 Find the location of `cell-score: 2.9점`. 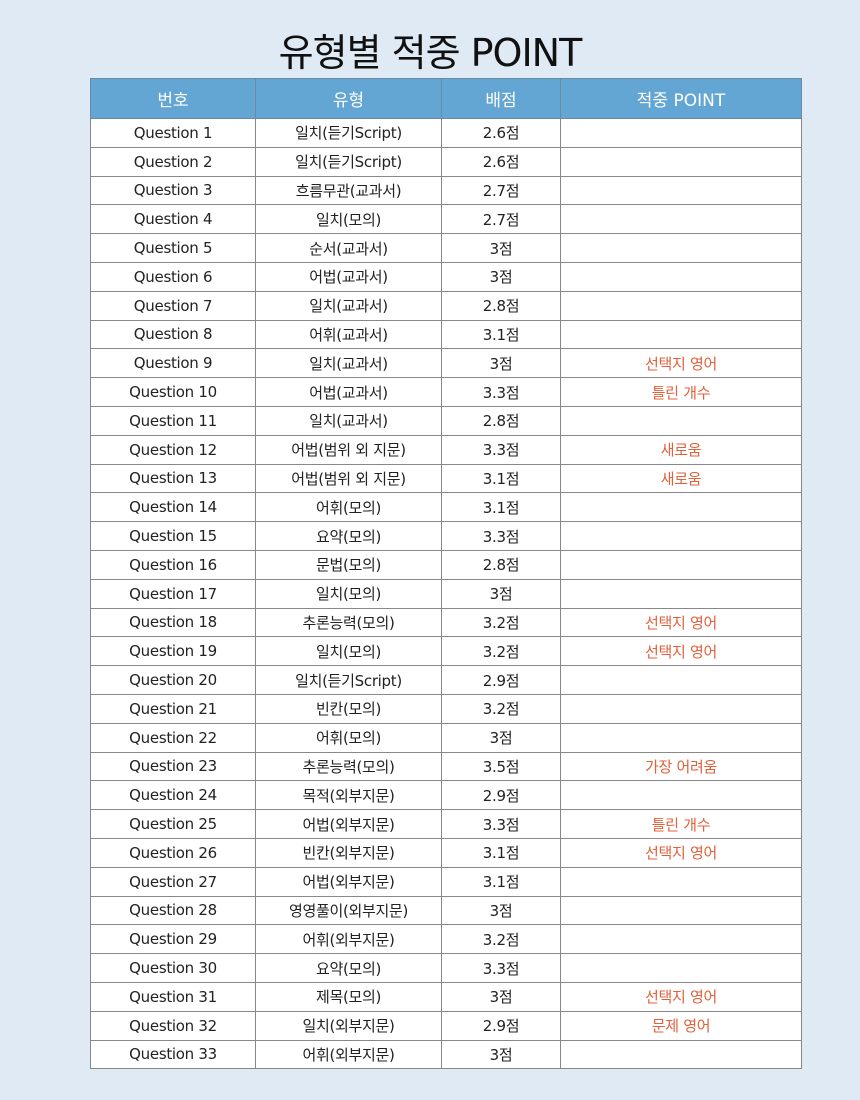

cell-score: 2.9점 is located at coordinates (501, 795).